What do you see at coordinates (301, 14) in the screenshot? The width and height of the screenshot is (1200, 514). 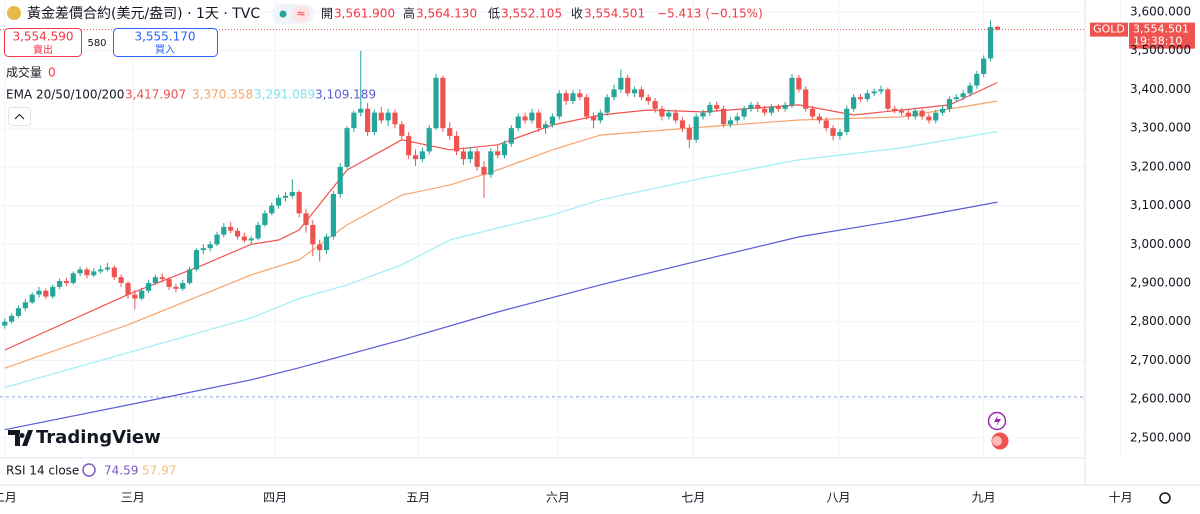 I see `toggle-icon` at bounding box center [301, 14].